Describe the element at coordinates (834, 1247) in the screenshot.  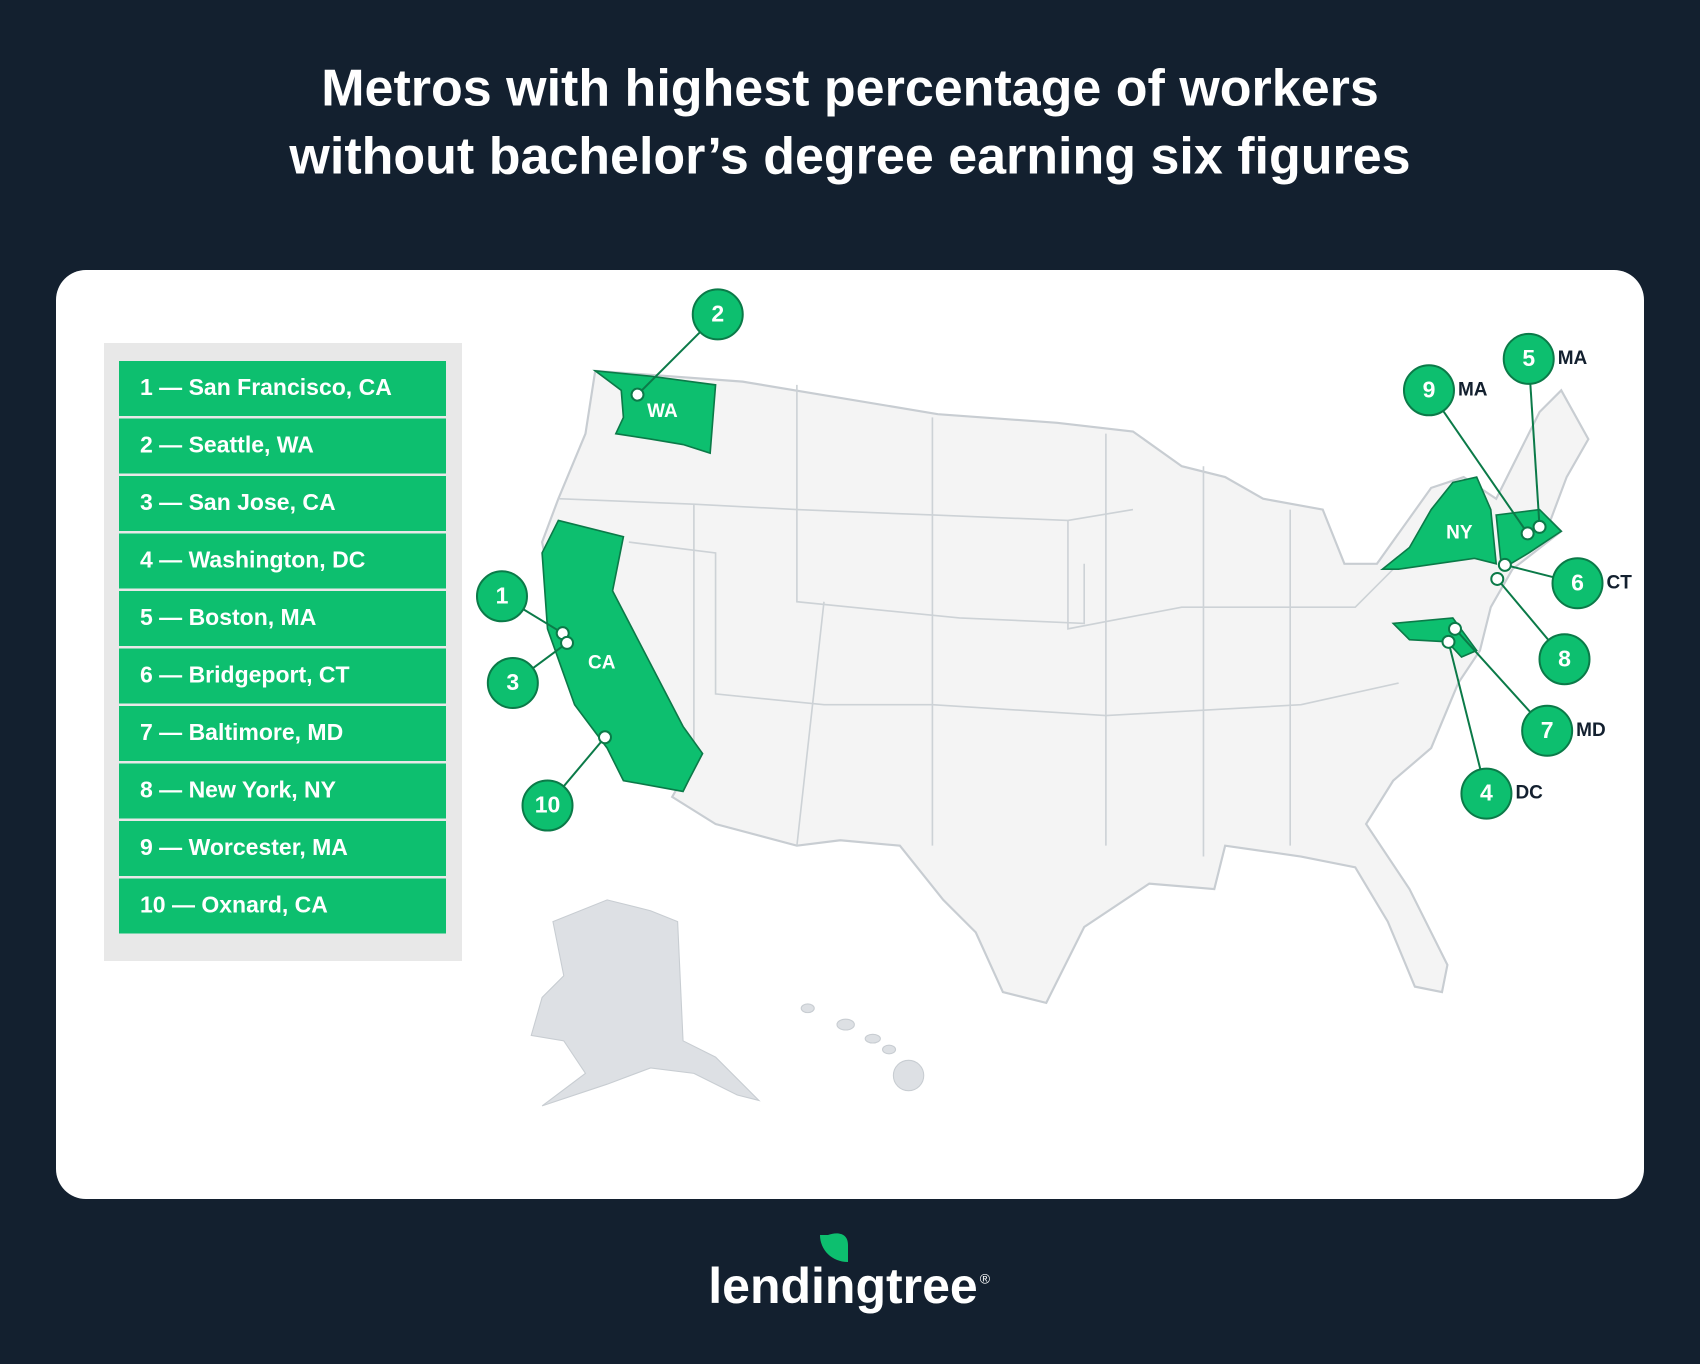
I see `logo-leaf` at that location.